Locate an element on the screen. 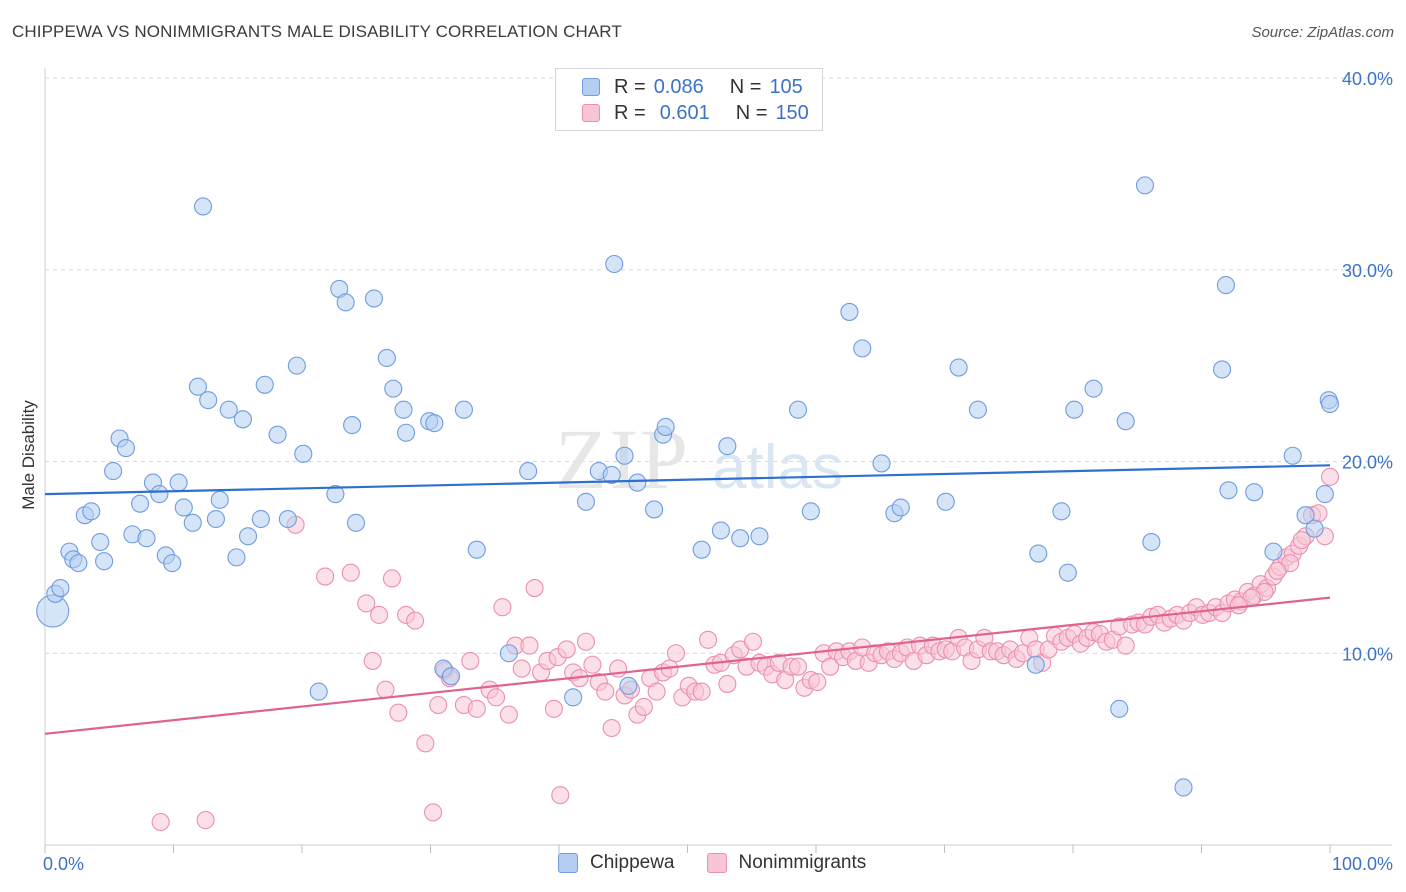 The width and height of the screenshot is (1406, 892). n-value: 105 is located at coordinates (786, 86).